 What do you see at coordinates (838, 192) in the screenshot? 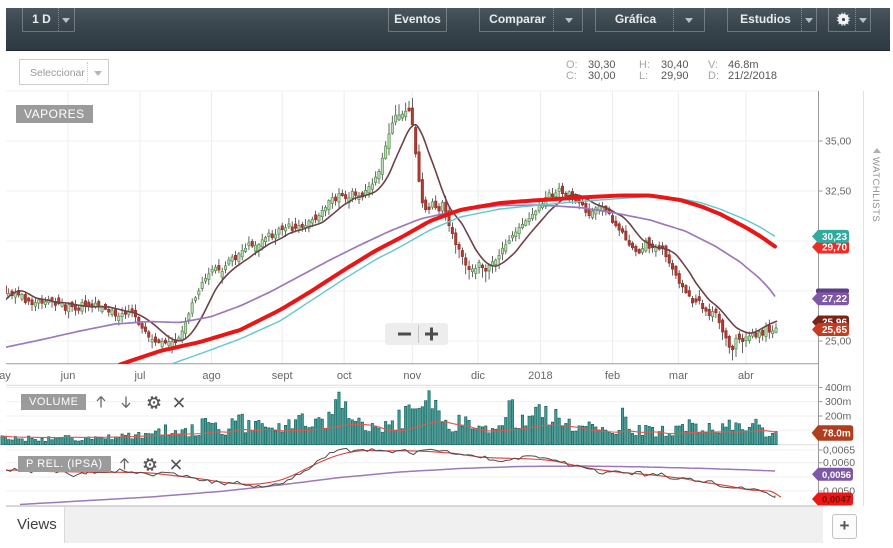
I see `svg-text: 32,50` at bounding box center [838, 192].